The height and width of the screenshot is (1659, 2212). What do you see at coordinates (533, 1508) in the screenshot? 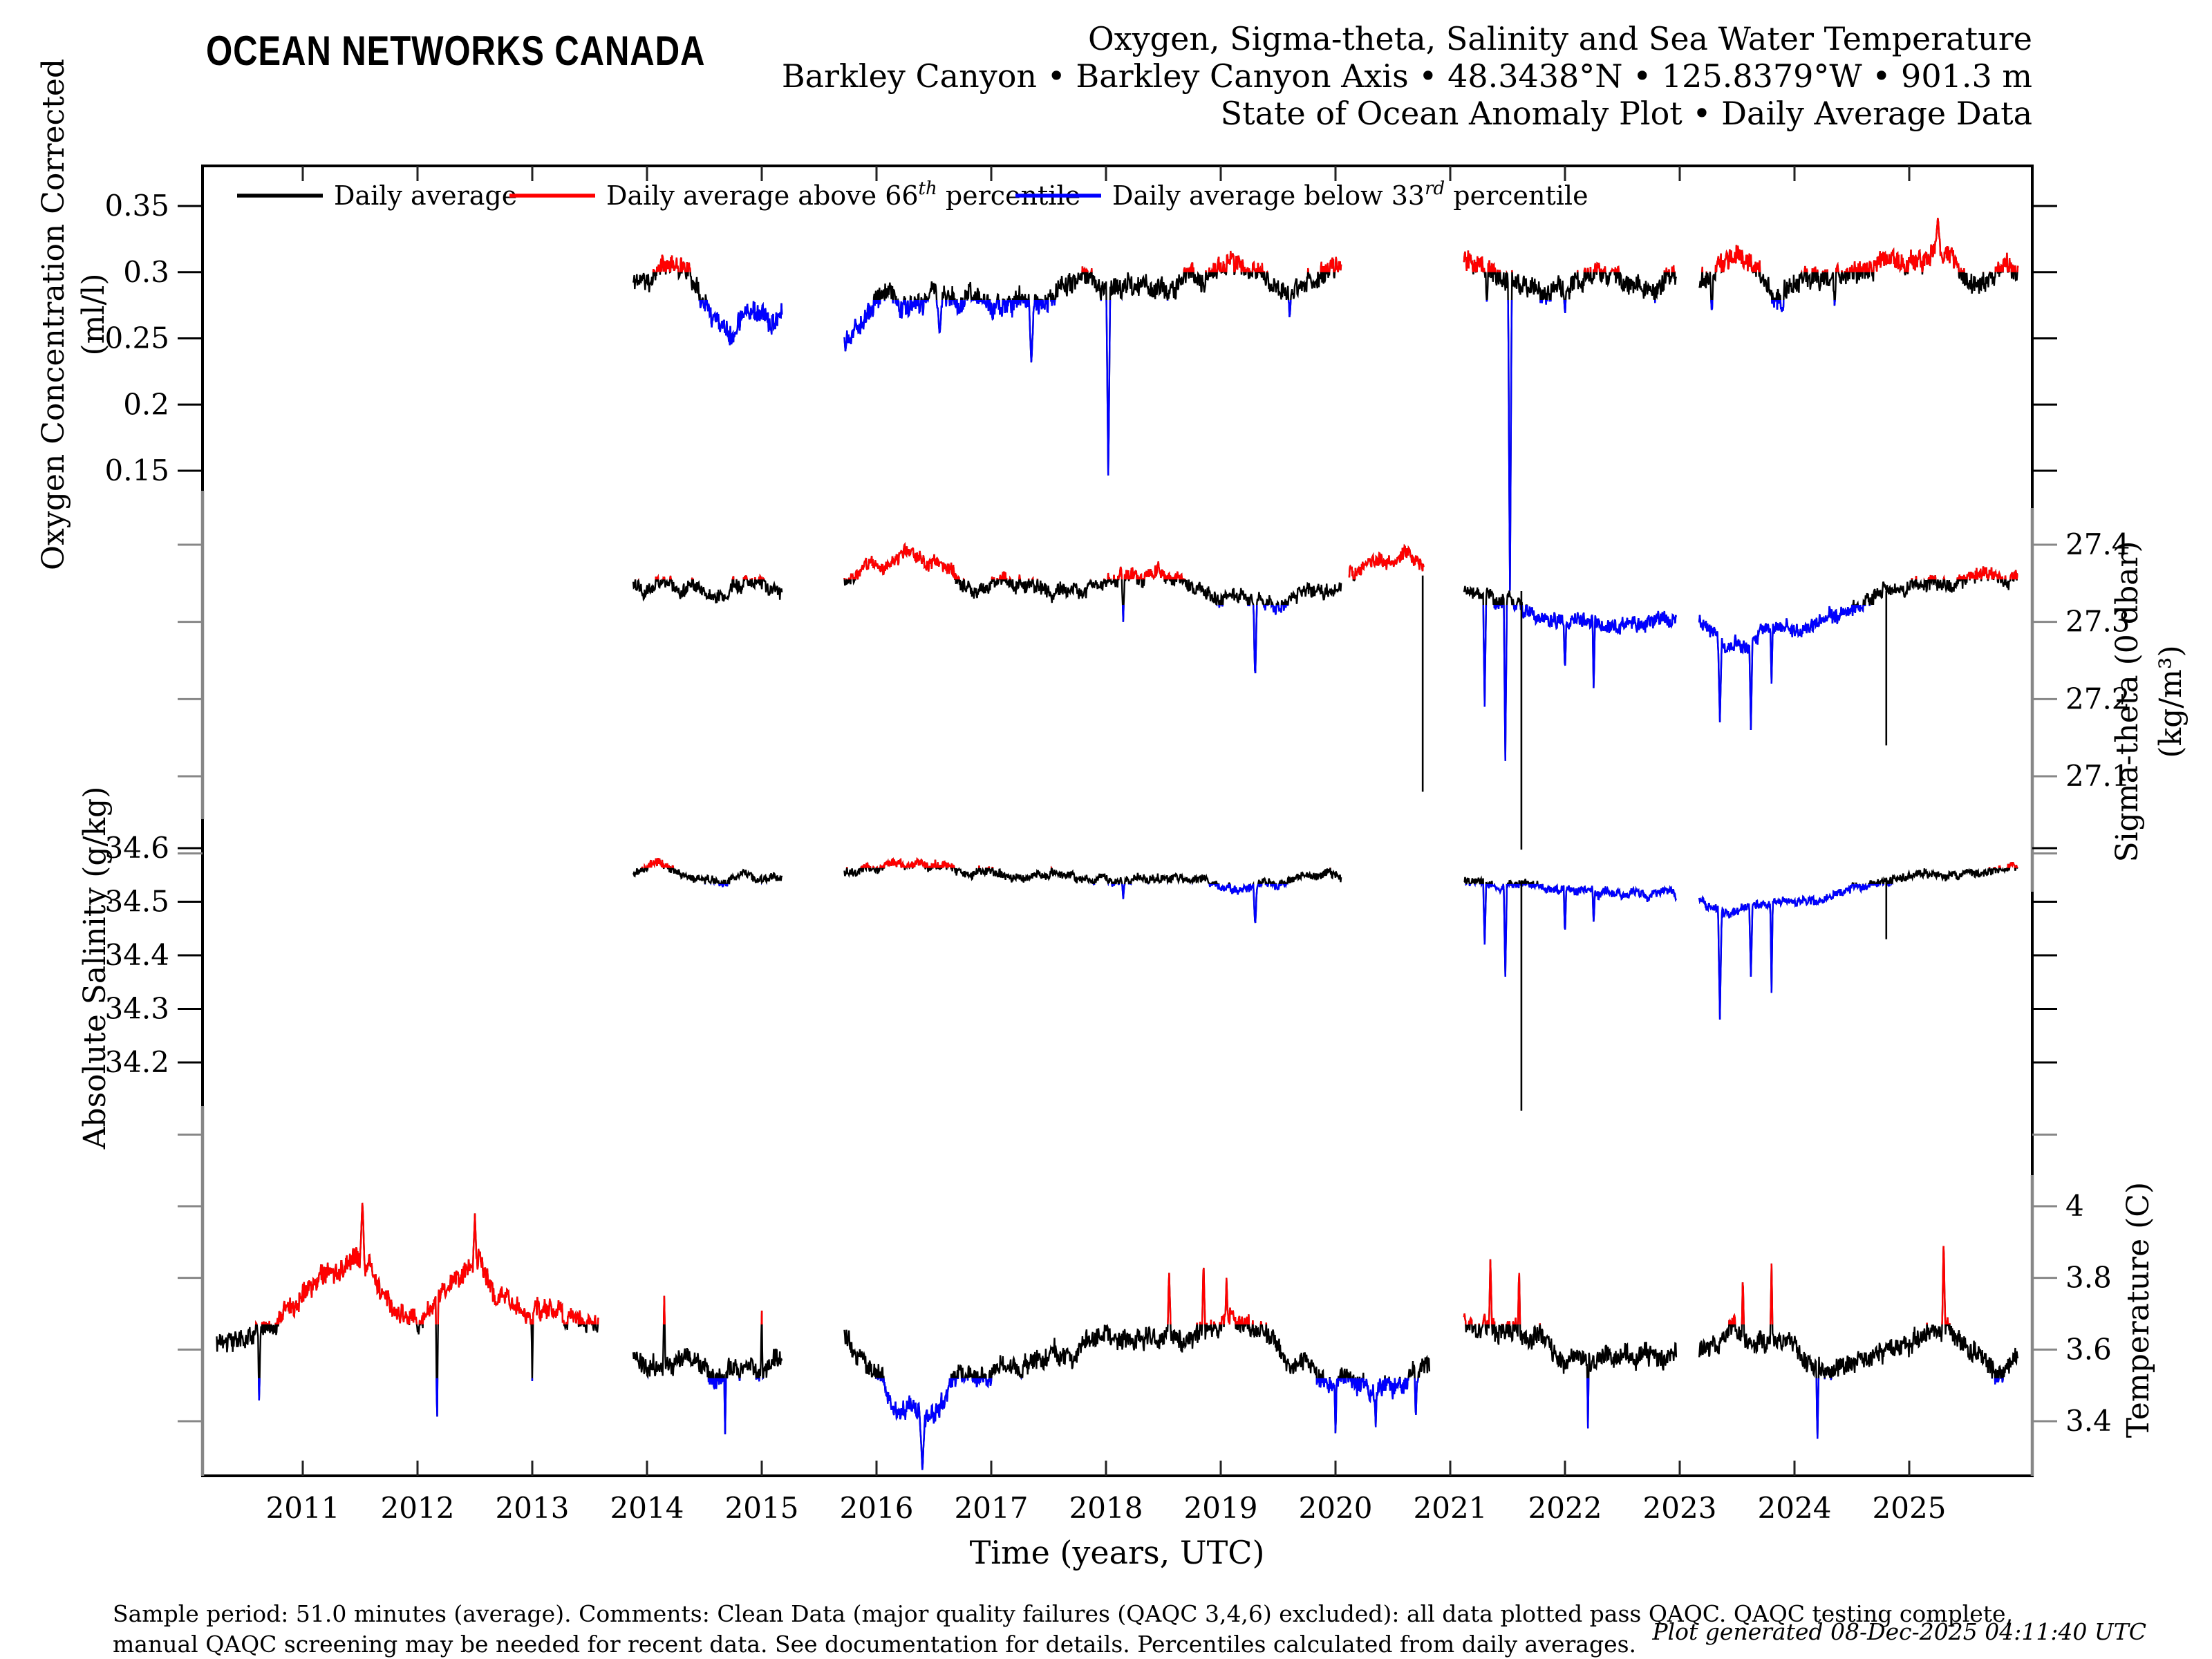
I see `x-tick-label-2013: 2013` at bounding box center [533, 1508].